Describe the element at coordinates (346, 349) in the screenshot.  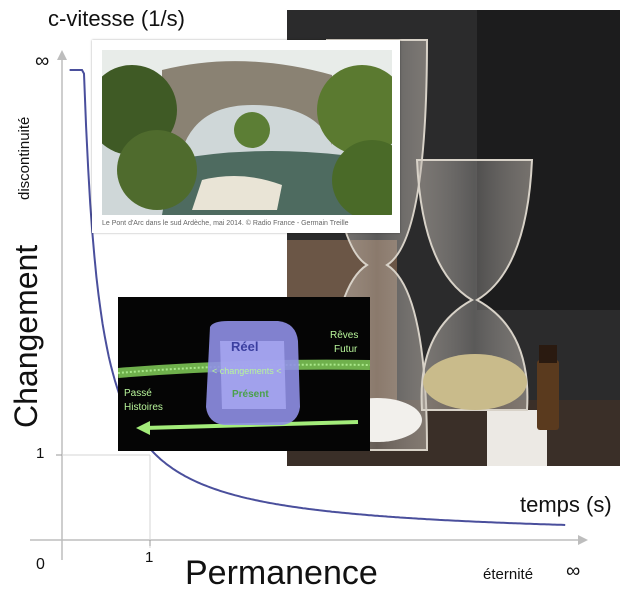
I see `futur-label: Futur` at that location.